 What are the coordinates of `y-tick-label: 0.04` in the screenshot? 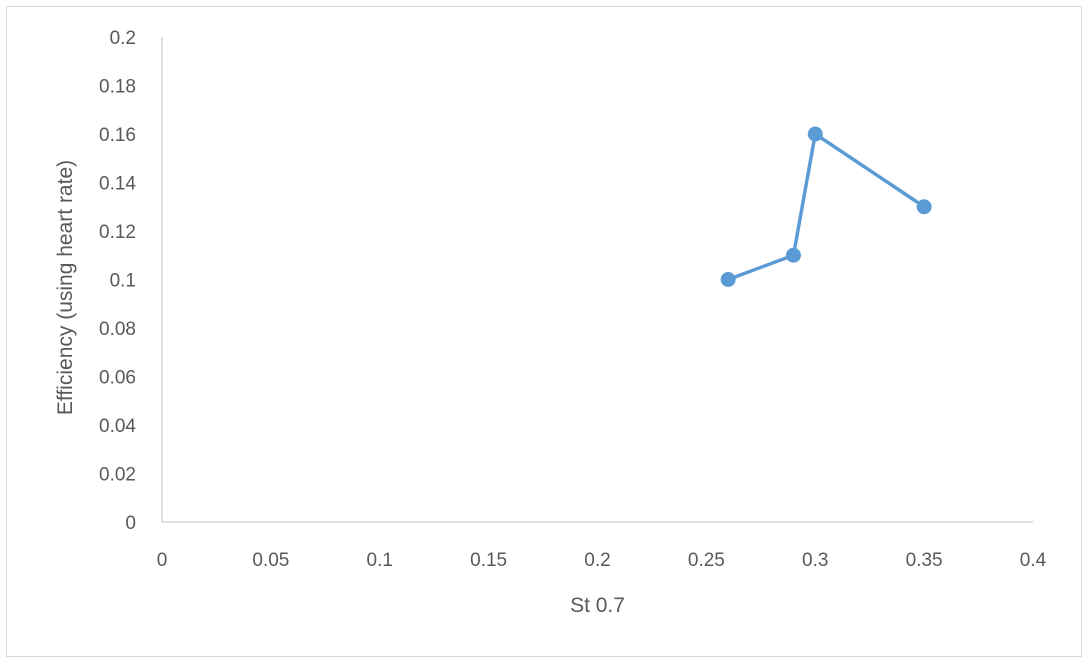 It's located at (117, 426).